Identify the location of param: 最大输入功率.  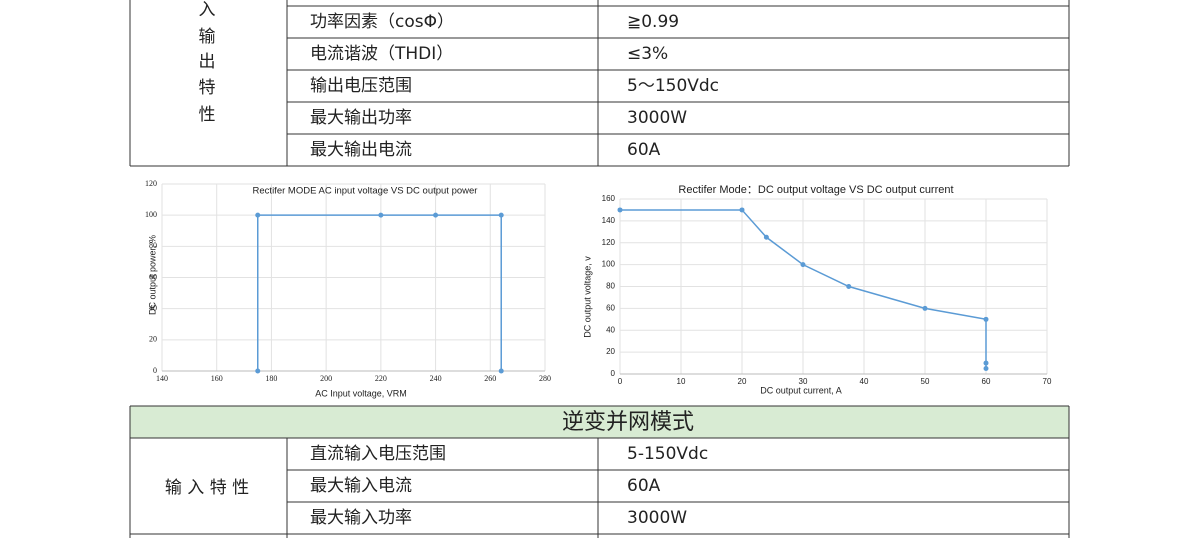
(361, 518).